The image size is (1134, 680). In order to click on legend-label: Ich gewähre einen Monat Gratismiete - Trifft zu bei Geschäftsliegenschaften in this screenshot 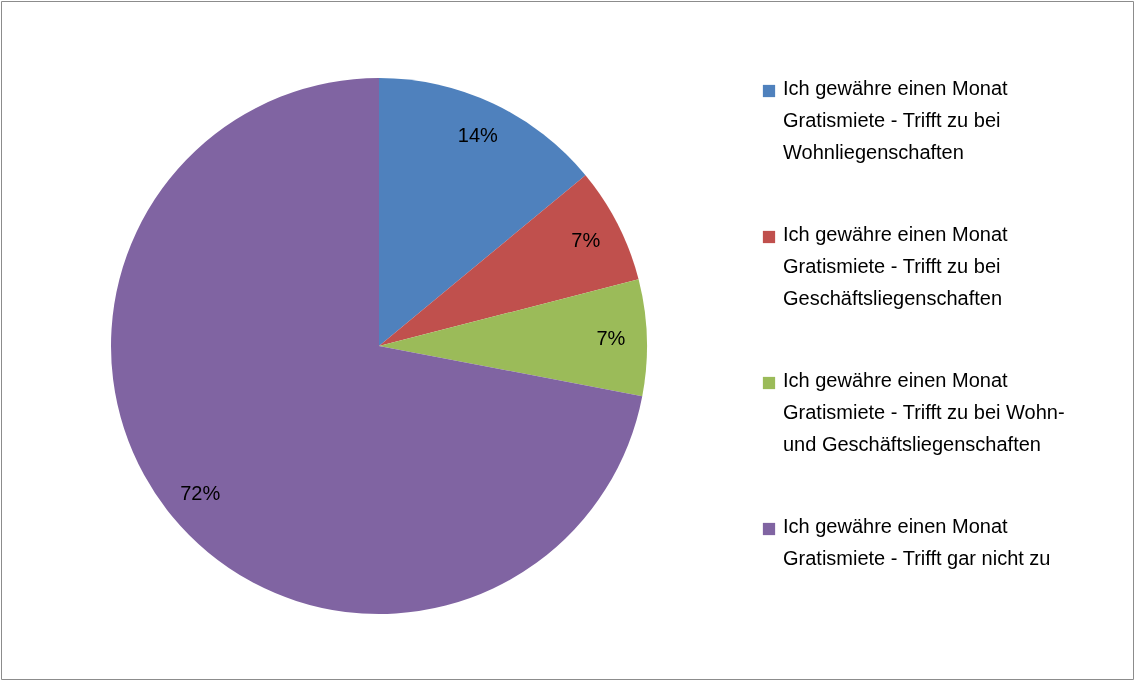, I will do `click(896, 266)`.